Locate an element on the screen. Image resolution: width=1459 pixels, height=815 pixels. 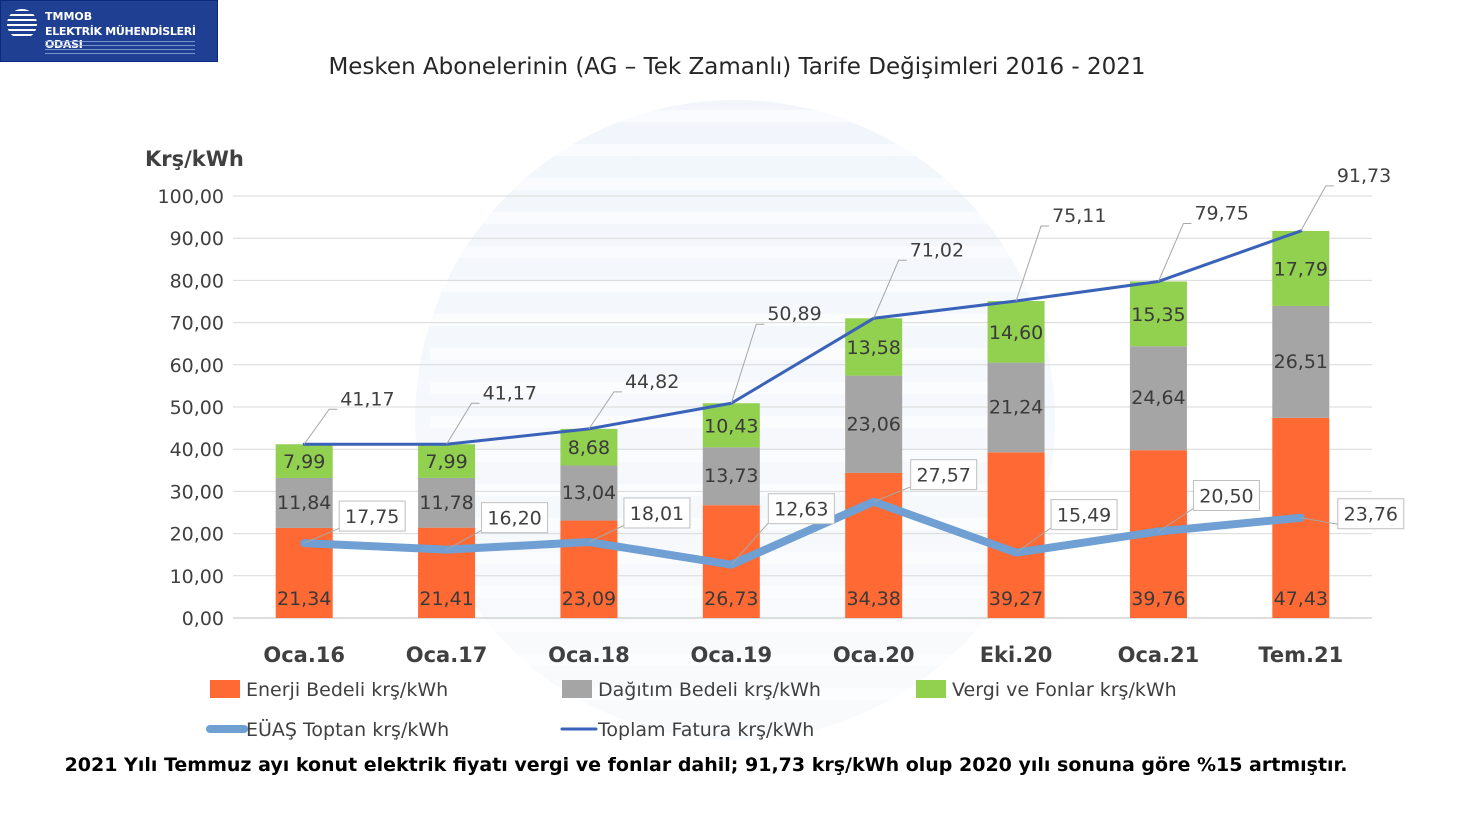
y-tick-label: 20,00 is located at coordinates (197, 535).